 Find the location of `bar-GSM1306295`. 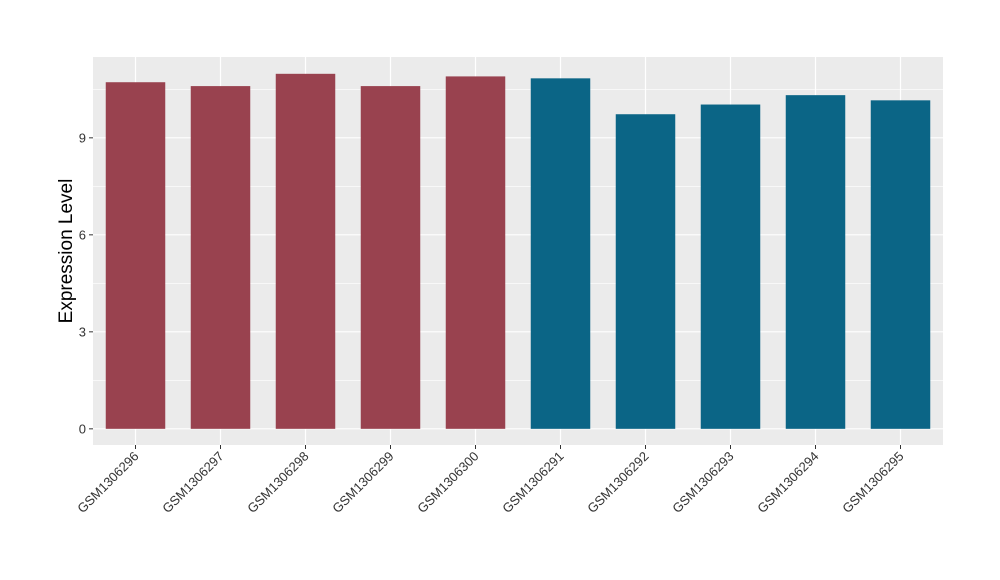

bar-GSM1306295 is located at coordinates (900, 264).